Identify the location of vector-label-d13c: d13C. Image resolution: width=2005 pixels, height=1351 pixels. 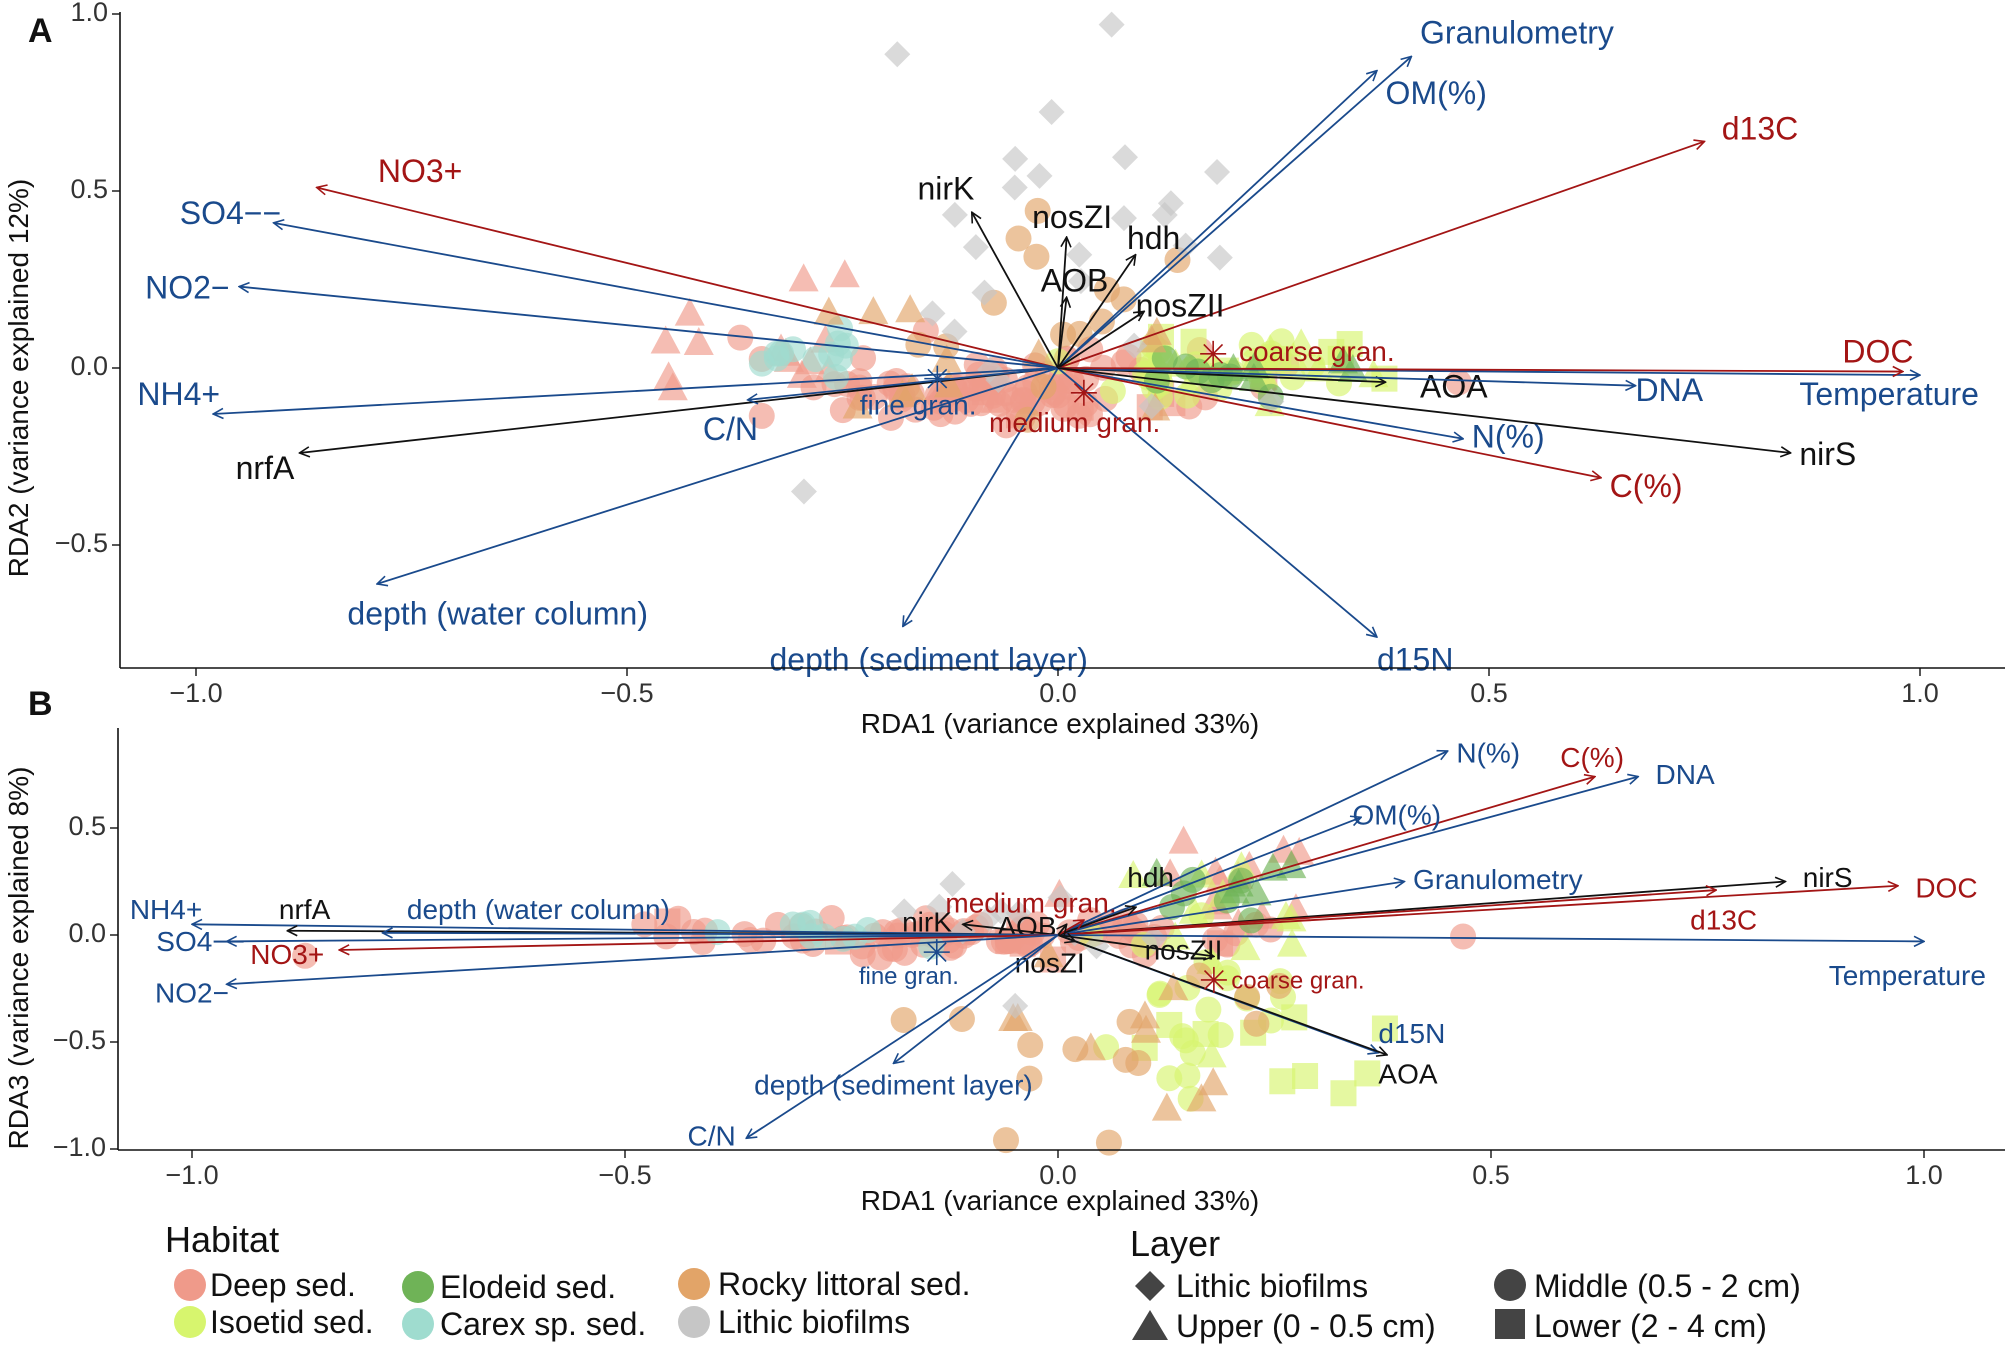
(1723, 920).